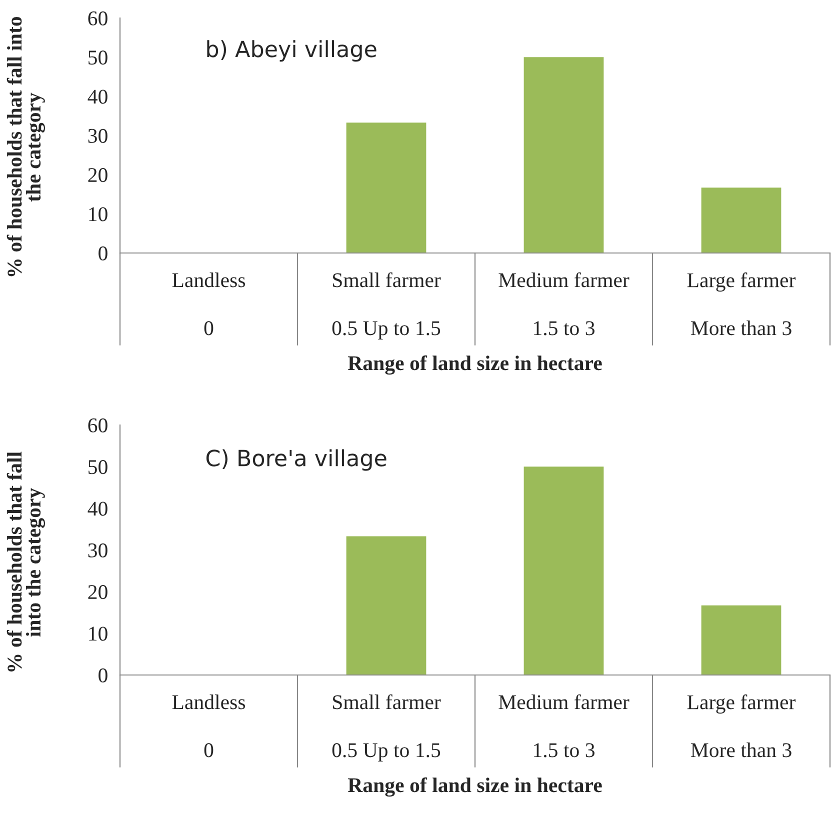  Describe the element at coordinates (296, 460) in the screenshot. I see `text: C) Bore'a village` at that location.